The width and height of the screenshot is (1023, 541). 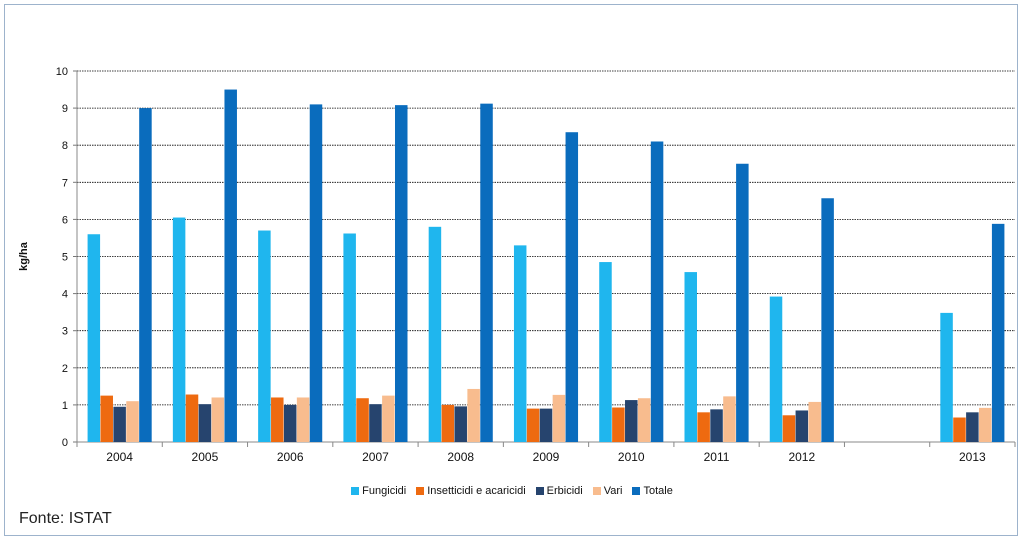 I want to click on y-tick-label: 3, so click(x=65, y=332).